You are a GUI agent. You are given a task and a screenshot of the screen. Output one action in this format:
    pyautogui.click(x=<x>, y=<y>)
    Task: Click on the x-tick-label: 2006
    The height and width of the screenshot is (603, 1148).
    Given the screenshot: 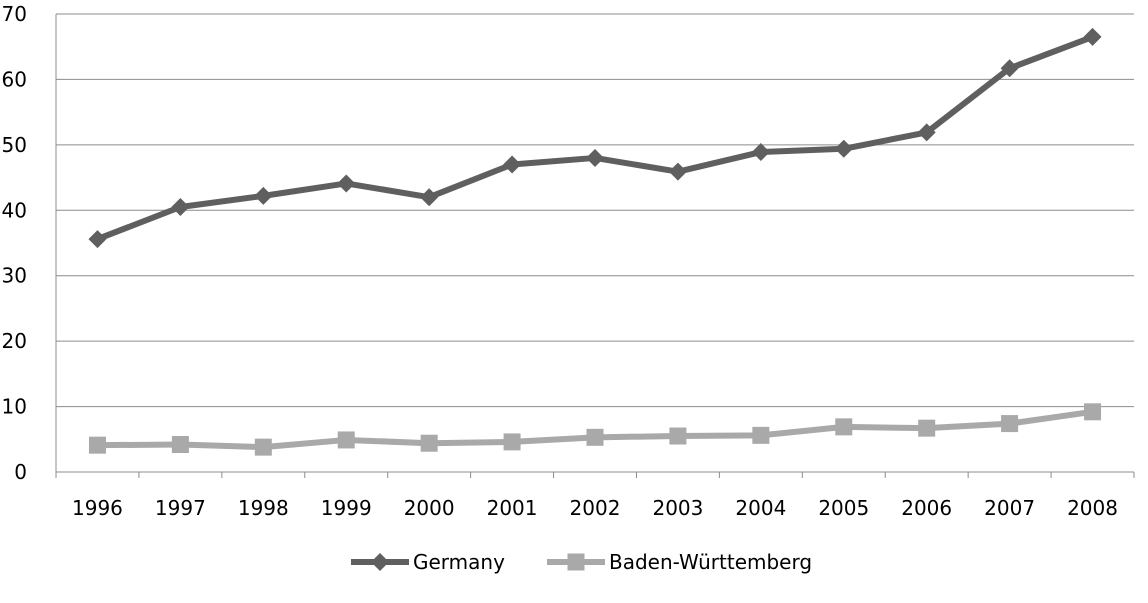 What is the action you would take?
    pyautogui.click(x=926, y=508)
    